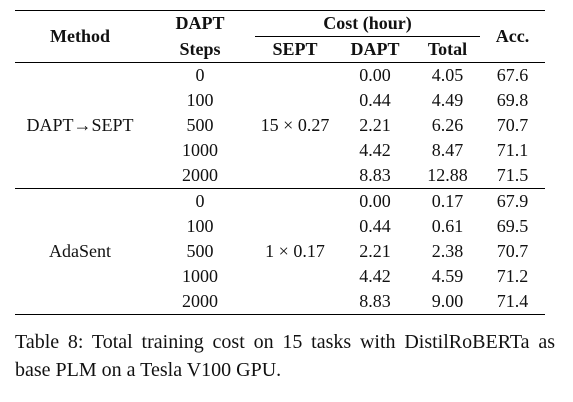  I want to click on table-row: 0 0.00 4.05 67.6, so click(280, 75).